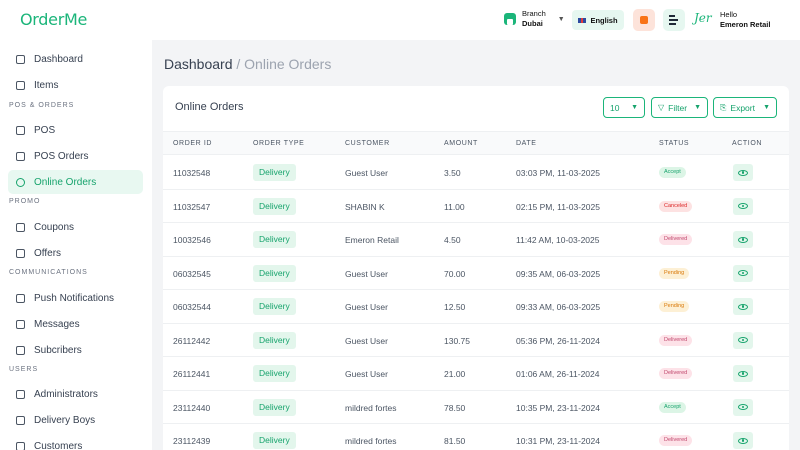 This screenshot has width=800, height=450. Describe the element at coordinates (455, 374) in the screenshot. I see `order-amount: 21.00` at that location.